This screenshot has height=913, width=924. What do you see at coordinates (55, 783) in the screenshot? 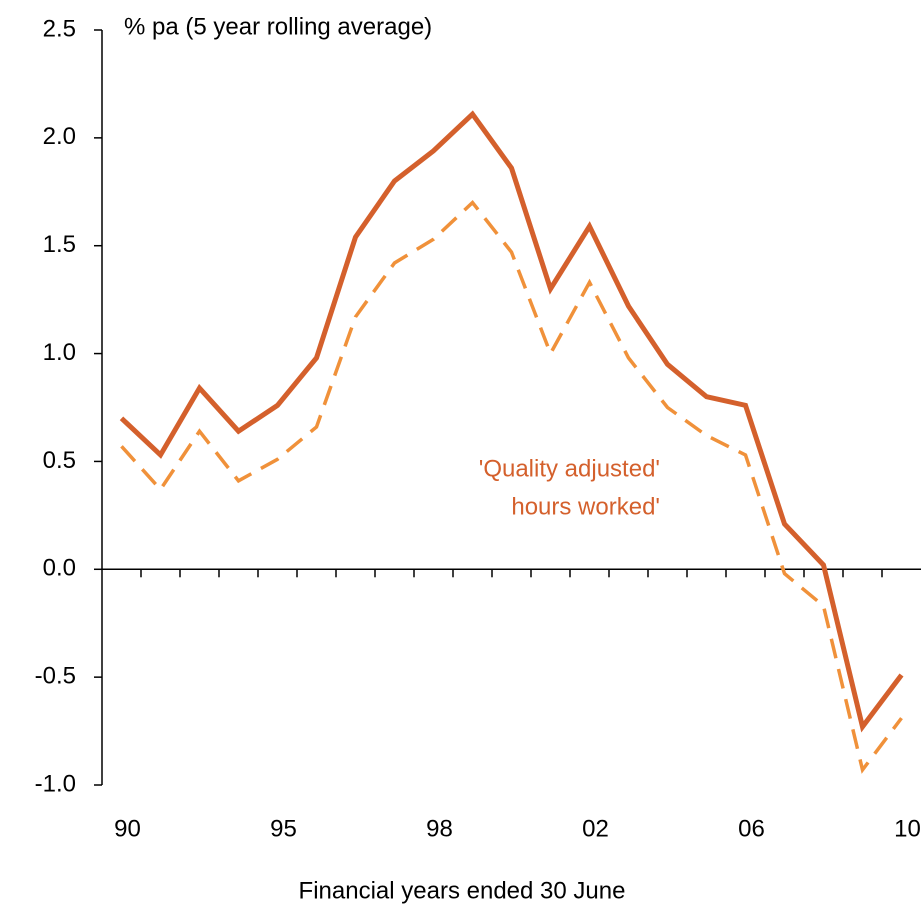
I see `y-tick-label: -1.0` at bounding box center [55, 783].